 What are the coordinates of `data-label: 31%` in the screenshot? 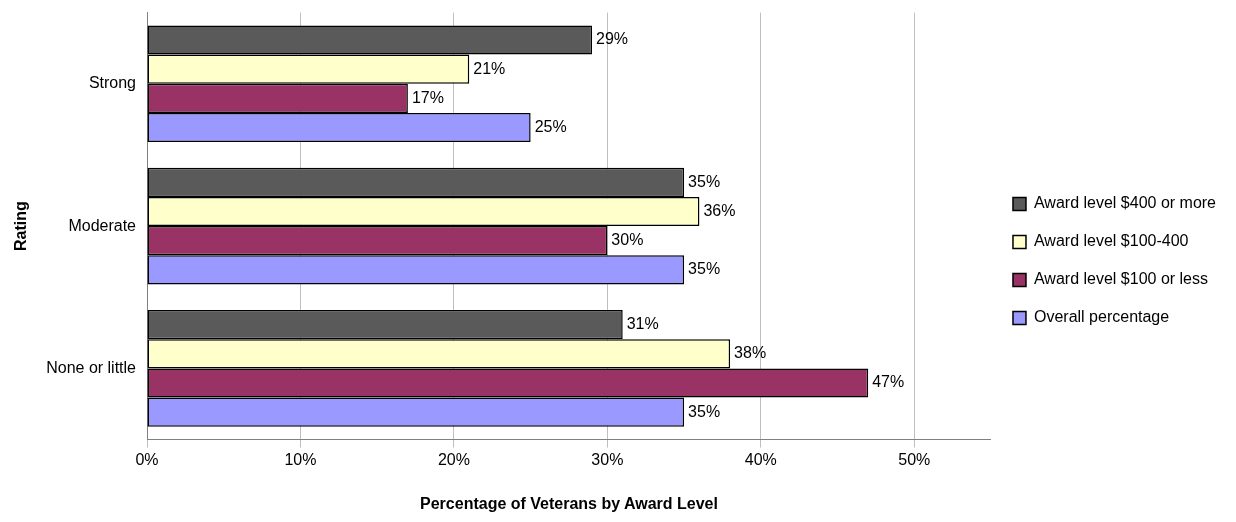 It's located at (642, 324).